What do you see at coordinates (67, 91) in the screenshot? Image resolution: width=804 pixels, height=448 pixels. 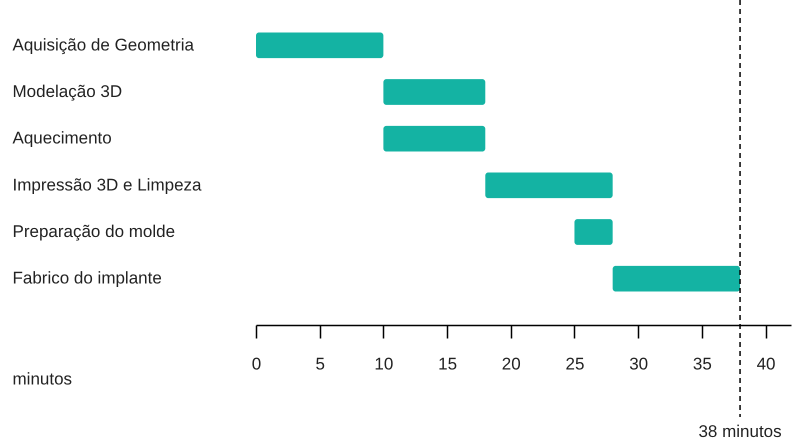 I see `y-tick-label: Modelação 3D` at bounding box center [67, 91].